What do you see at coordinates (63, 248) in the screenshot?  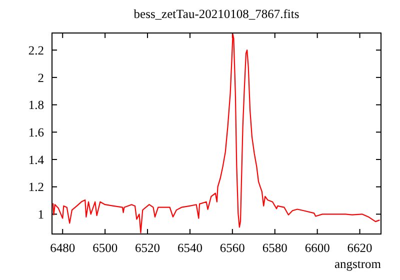 I see `x-tick-label: 6480` at bounding box center [63, 248].